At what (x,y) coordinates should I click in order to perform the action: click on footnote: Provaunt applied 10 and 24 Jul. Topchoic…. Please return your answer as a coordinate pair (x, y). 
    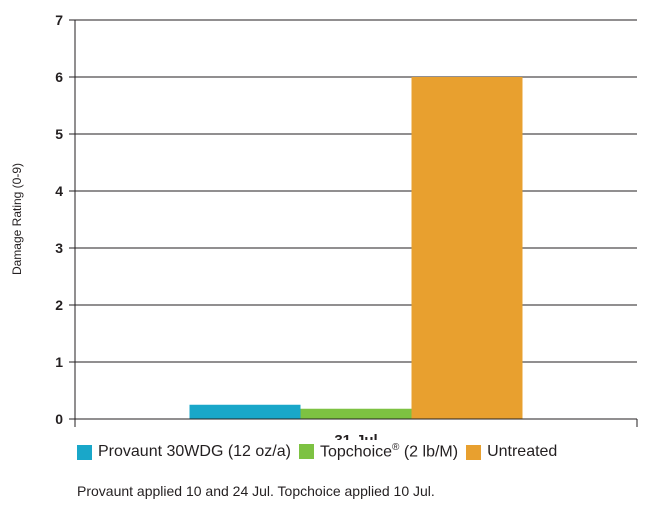
    Looking at the image, I should click on (256, 491).